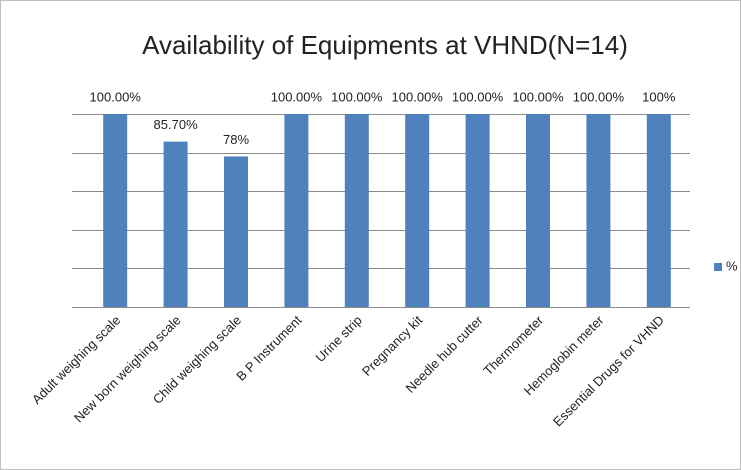 The image size is (741, 470). I want to click on data-label: 100%, so click(659, 96).